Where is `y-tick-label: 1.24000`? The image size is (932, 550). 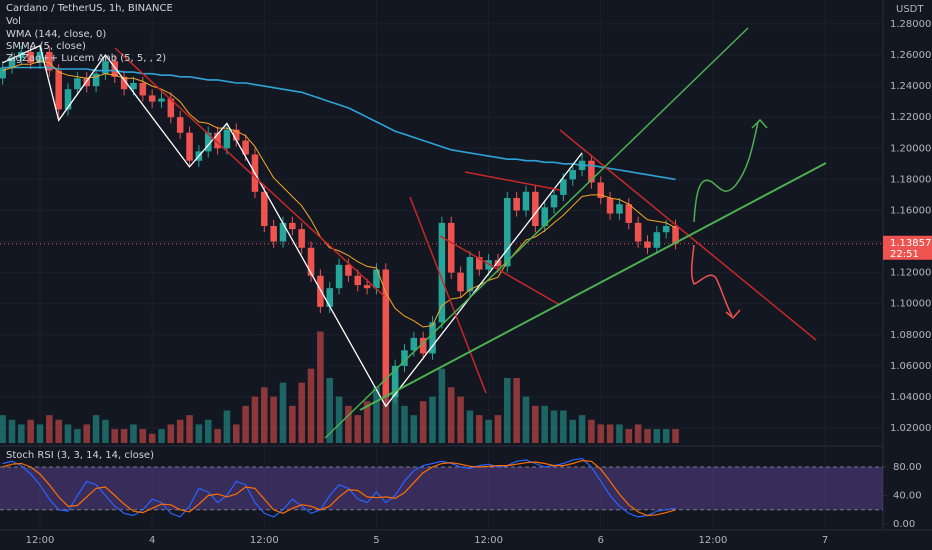 y-tick-label: 1.24000 is located at coordinates (910, 86).